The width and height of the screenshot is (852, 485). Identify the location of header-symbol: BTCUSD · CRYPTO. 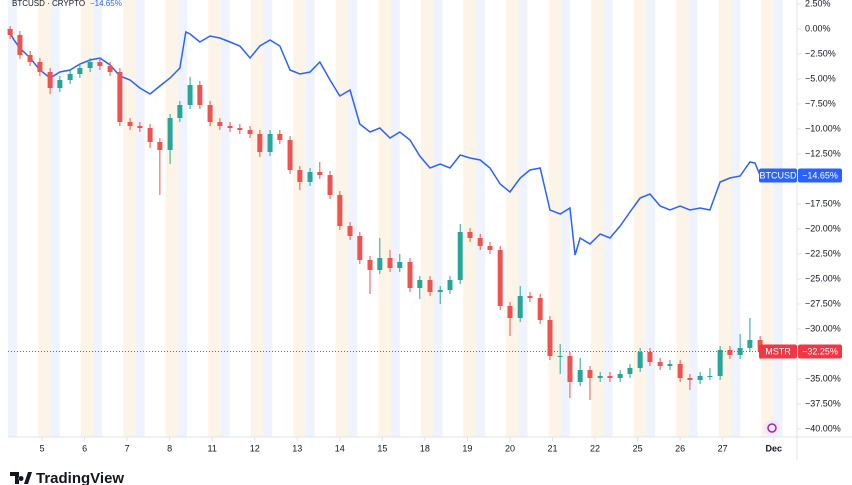
(48, 4).